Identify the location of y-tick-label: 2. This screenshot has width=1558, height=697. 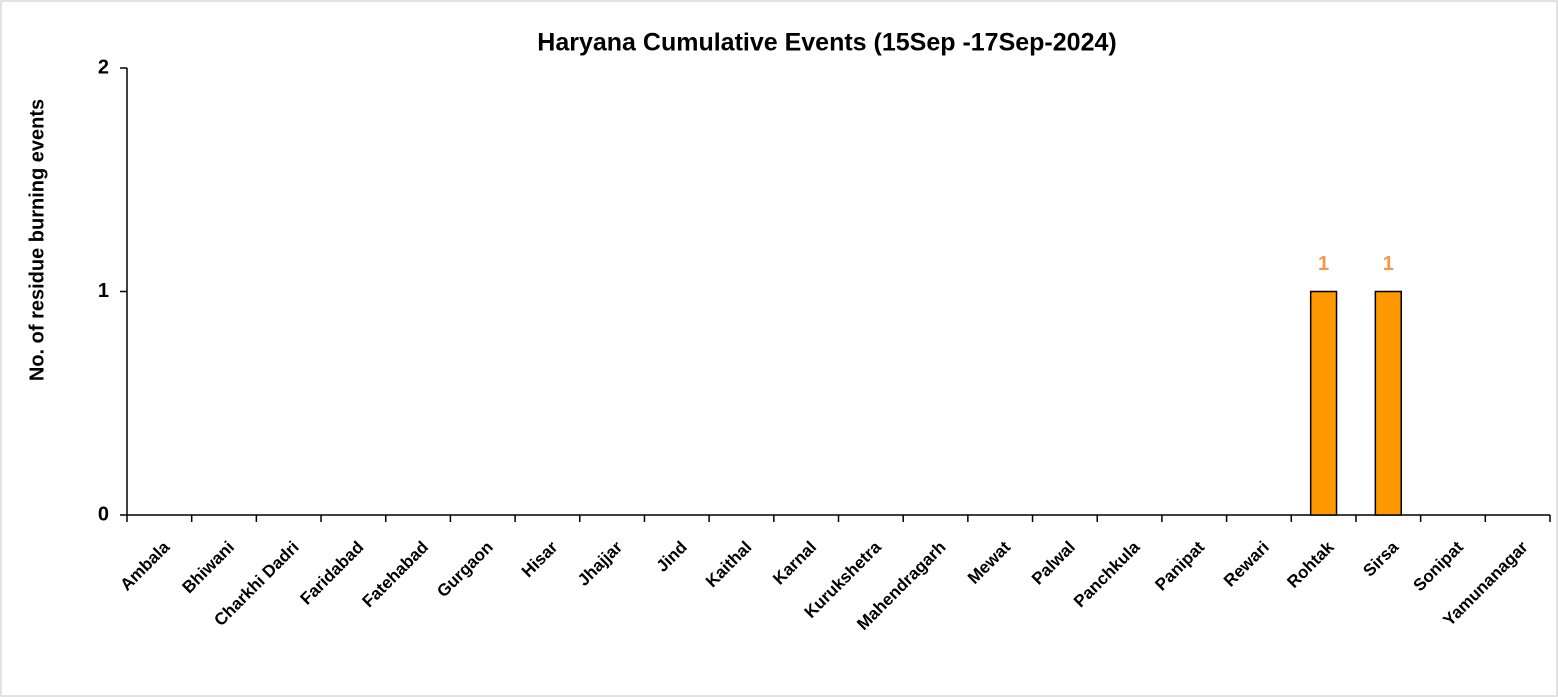
(103, 67).